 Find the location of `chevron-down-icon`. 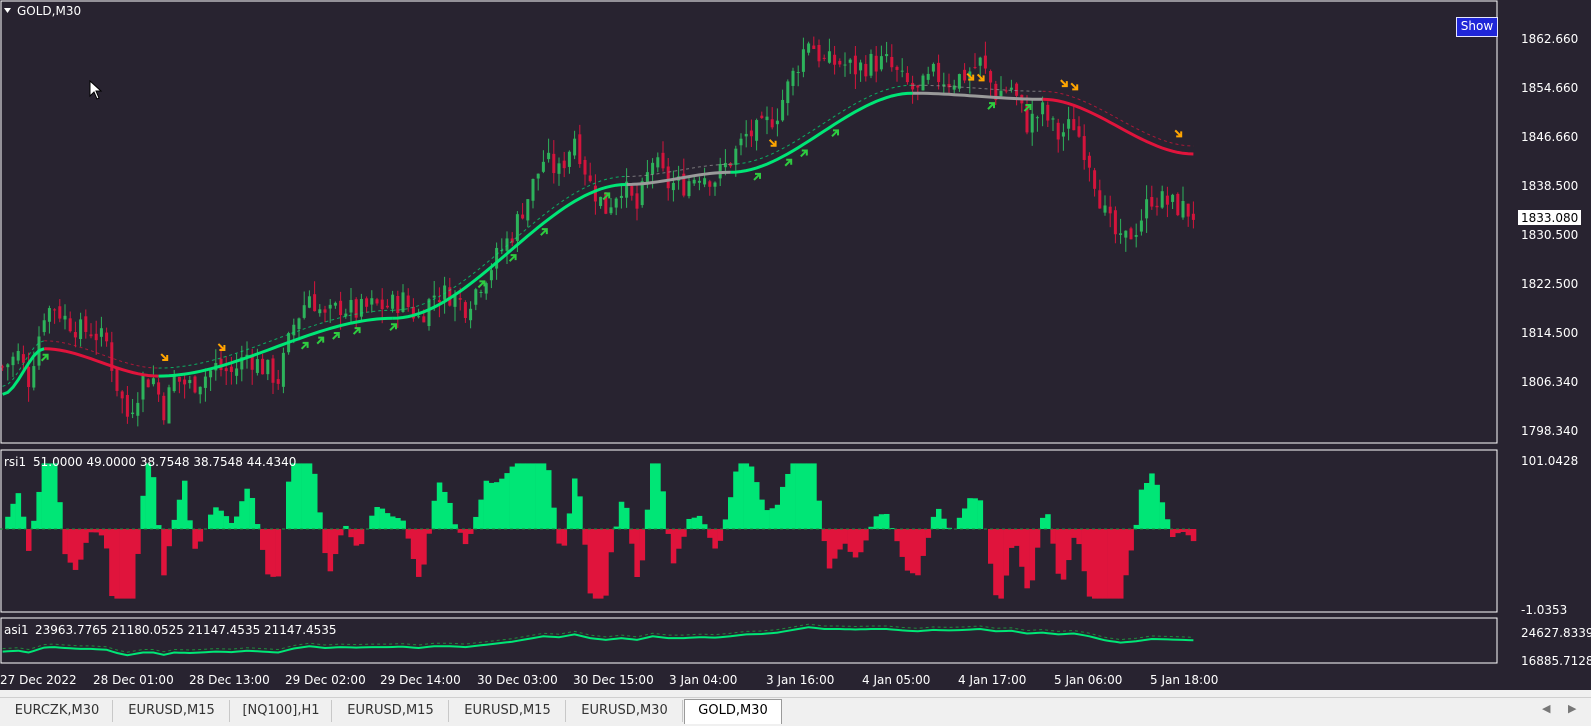

chevron-down-icon is located at coordinates (7, 10).